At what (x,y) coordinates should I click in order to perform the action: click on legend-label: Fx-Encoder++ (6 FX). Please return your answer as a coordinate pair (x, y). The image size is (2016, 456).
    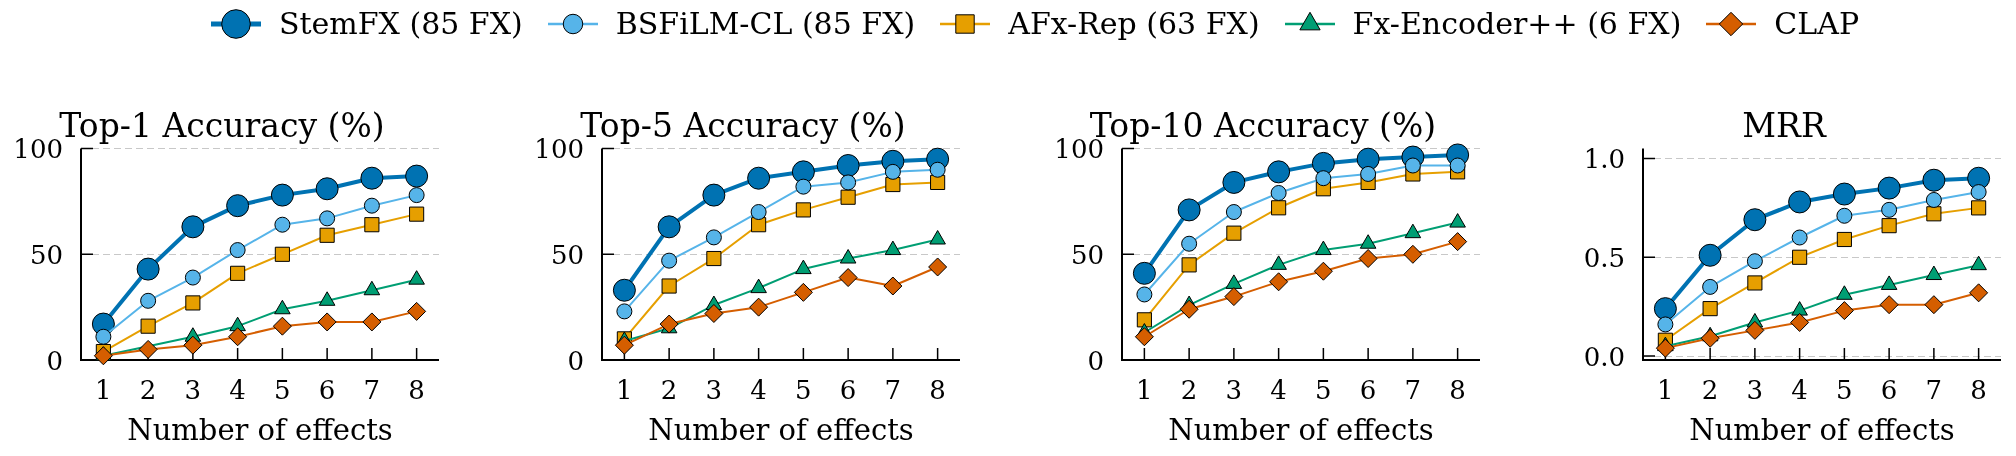
    Looking at the image, I should click on (1517, 23).